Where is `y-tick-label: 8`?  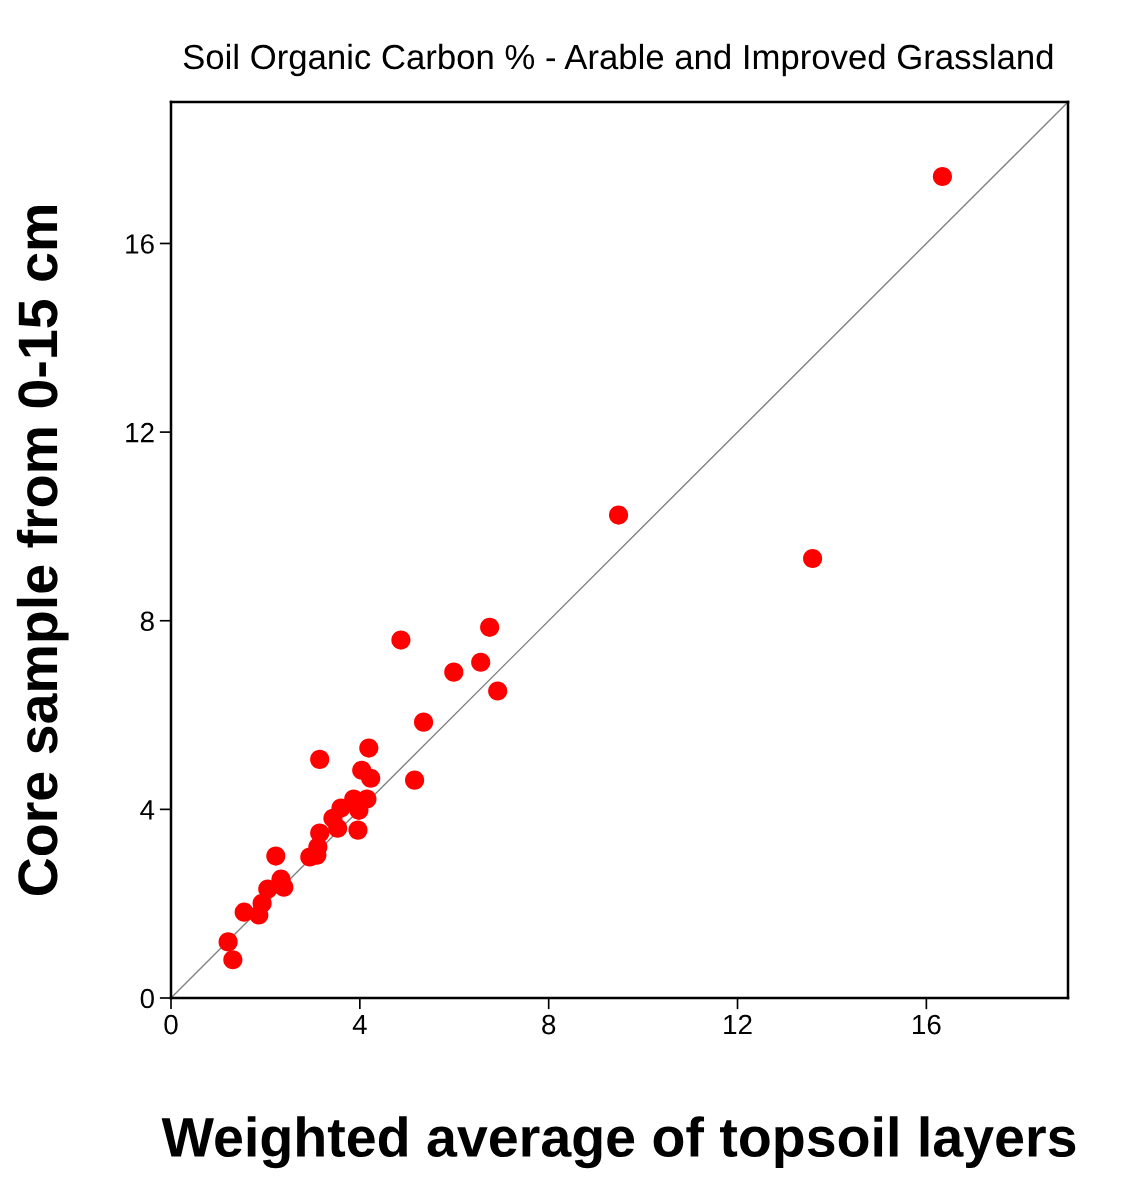
y-tick-label: 8 is located at coordinates (147, 621).